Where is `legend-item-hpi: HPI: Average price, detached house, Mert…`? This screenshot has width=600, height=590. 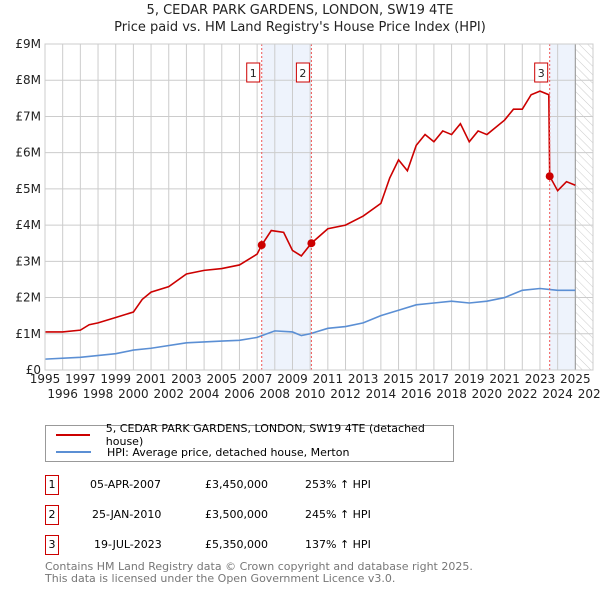 legend-item-hpi: HPI: Average price, detached house, Mert… is located at coordinates (202, 452).